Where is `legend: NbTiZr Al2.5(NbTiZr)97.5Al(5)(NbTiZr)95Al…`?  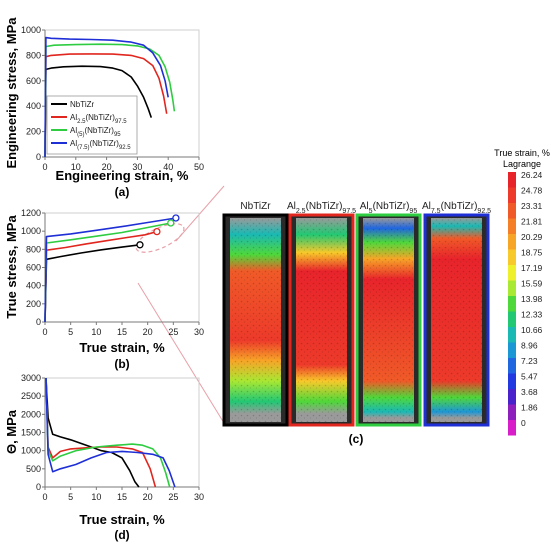
legend: NbTiZr Al2.5(NbTiZr)97.5Al(5)(NbTiZr)95Al… is located at coordinates (92, 125).